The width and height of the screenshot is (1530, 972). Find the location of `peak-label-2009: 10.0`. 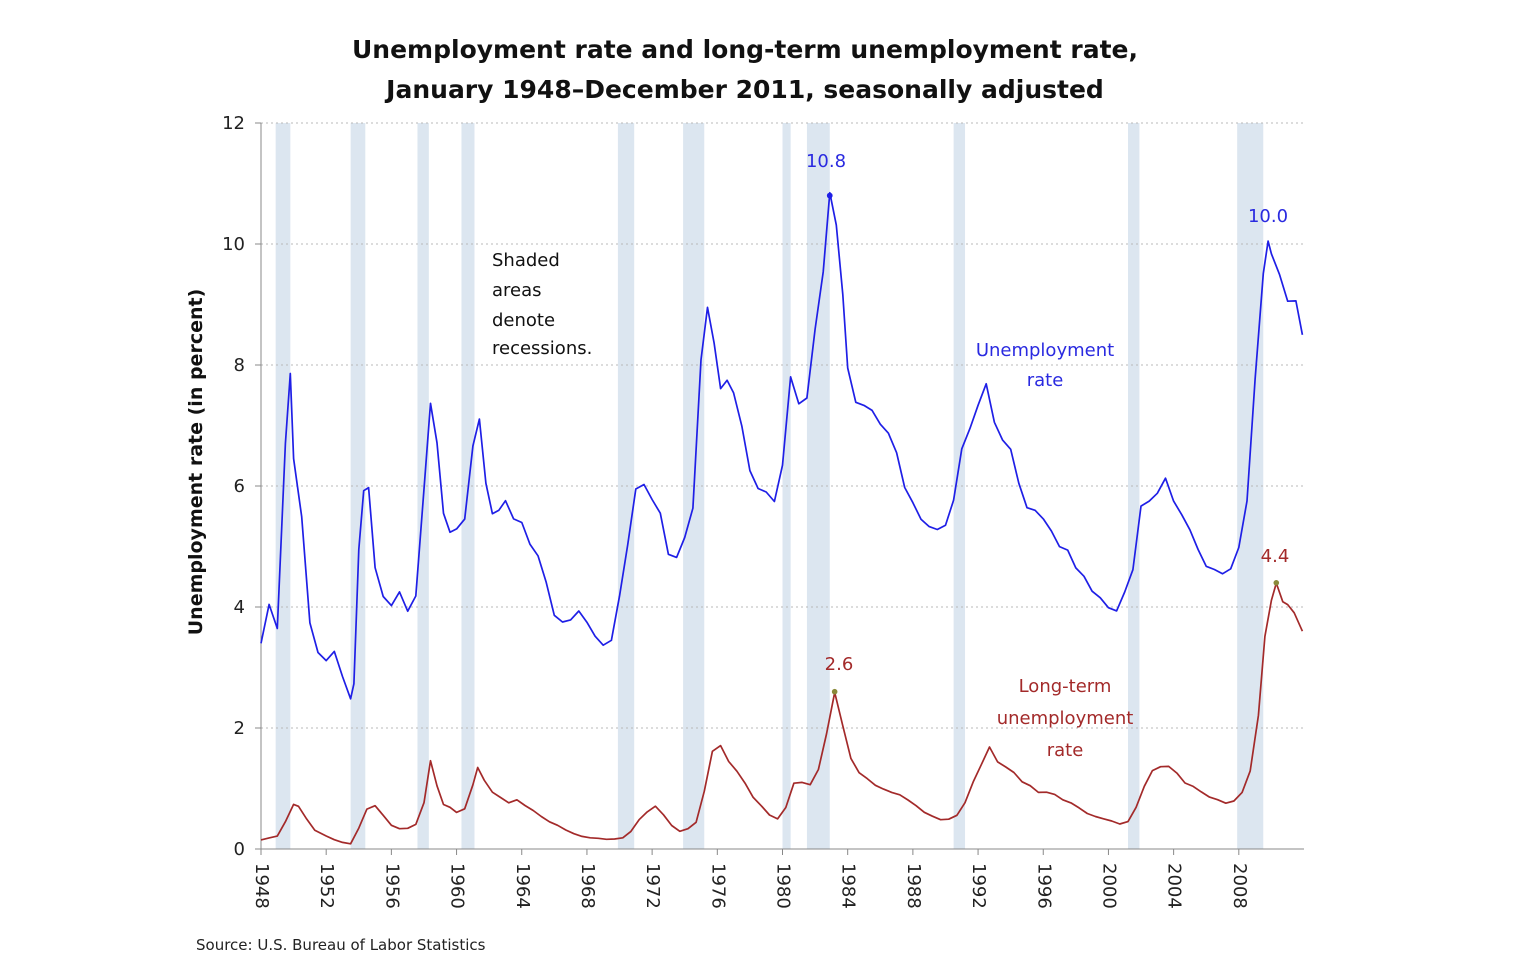

peak-label-2009: 10.0 is located at coordinates (1268, 216).